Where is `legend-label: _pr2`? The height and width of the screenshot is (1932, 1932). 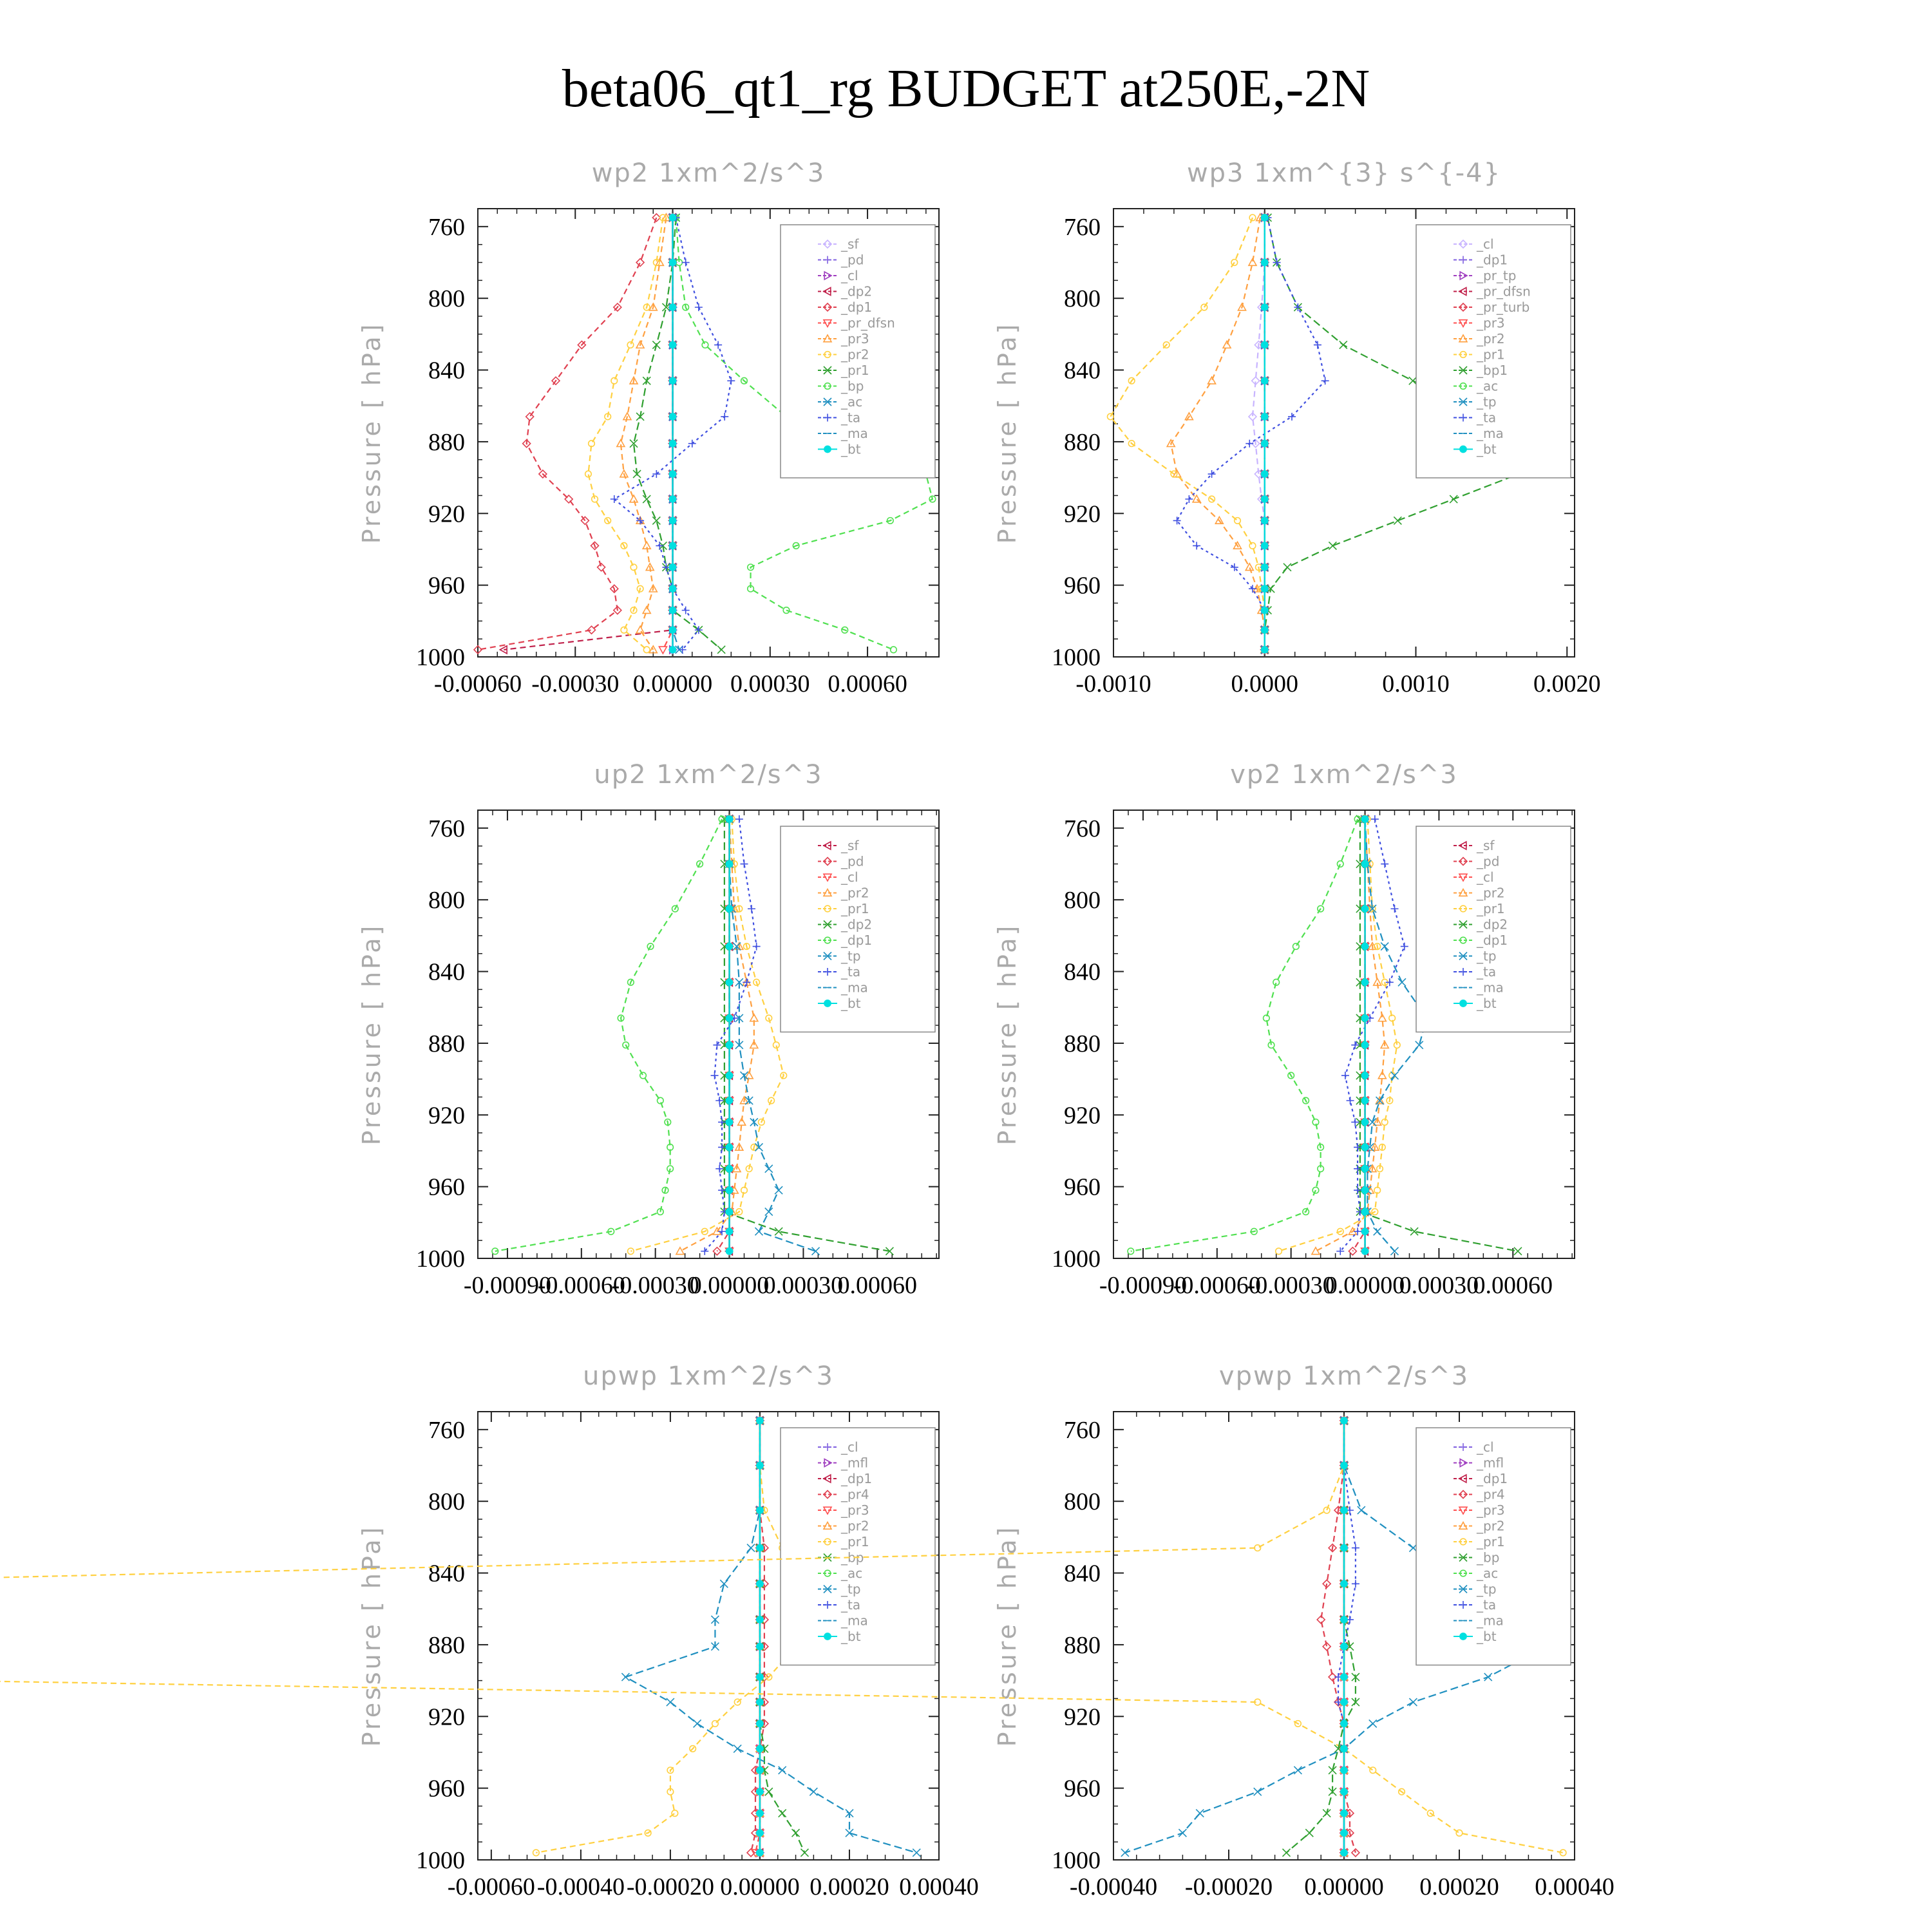 legend-label: _pr2 is located at coordinates (854, 1527).